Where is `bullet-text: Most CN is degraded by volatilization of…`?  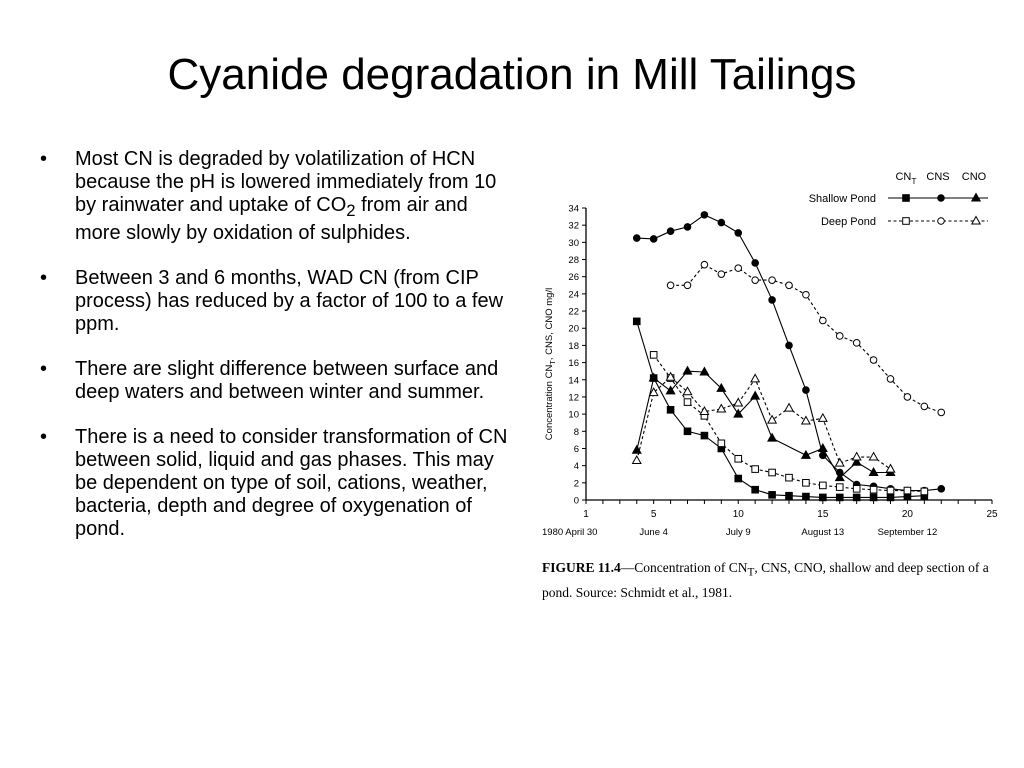 bullet-text: Most CN is degraded by volatilization of… is located at coordinates (286, 182).